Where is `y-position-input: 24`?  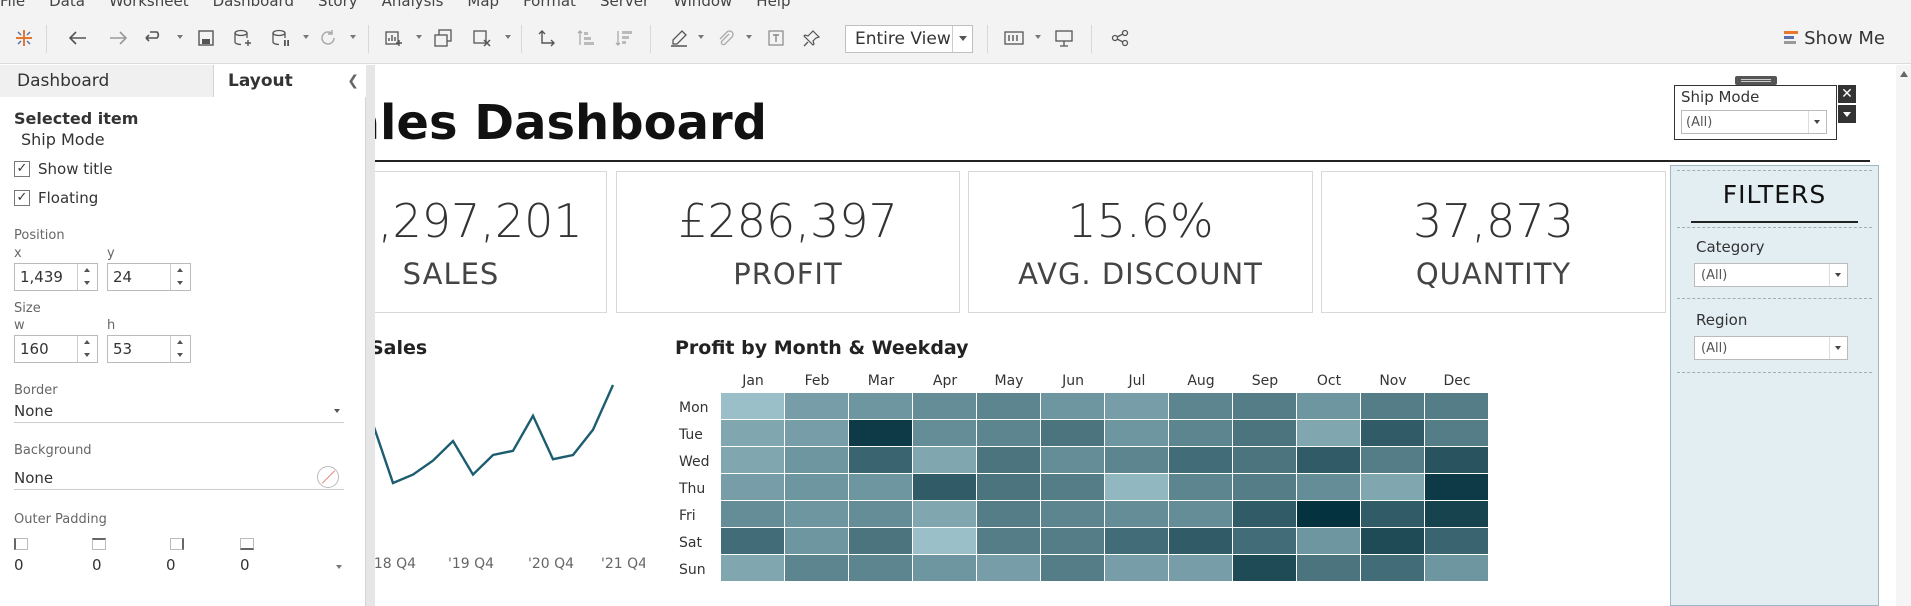
y-position-input: 24 is located at coordinates (149, 277).